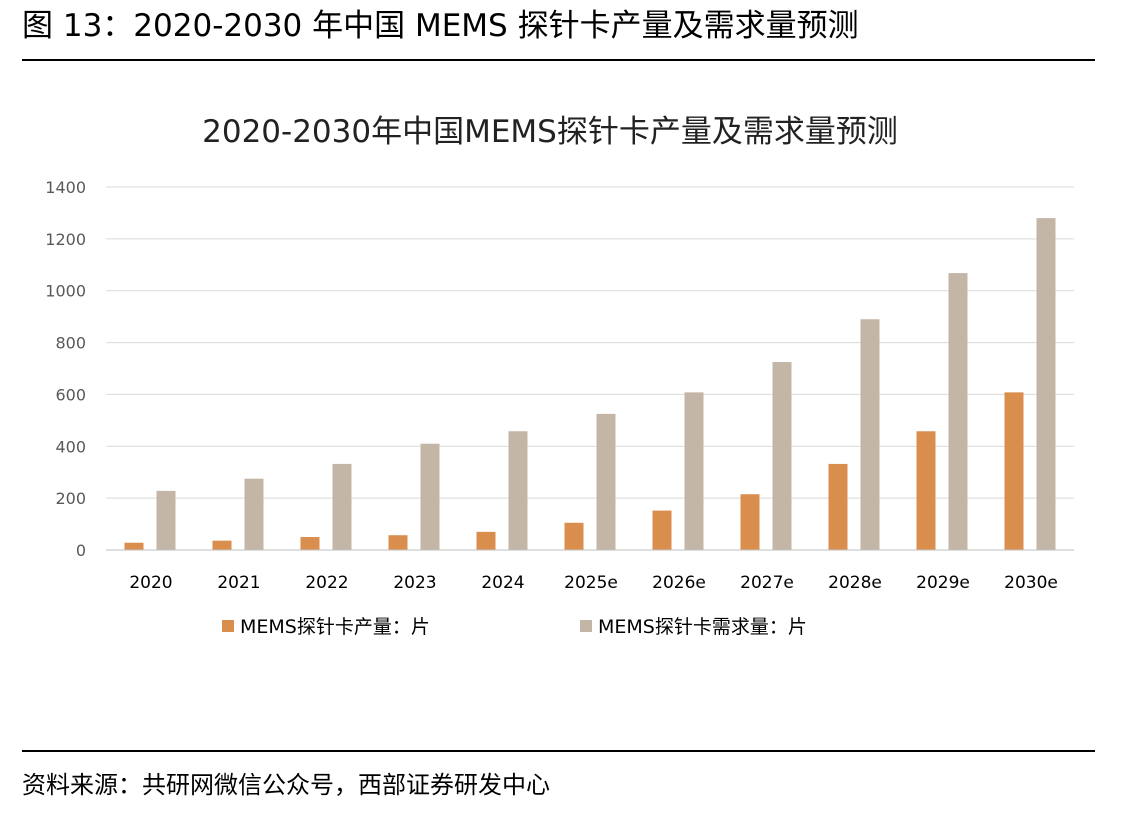 The image size is (1144, 822). What do you see at coordinates (702, 627) in the screenshot?
I see `legend-label: MEMS探针卡需求量：片` at bounding box center [702, 627].